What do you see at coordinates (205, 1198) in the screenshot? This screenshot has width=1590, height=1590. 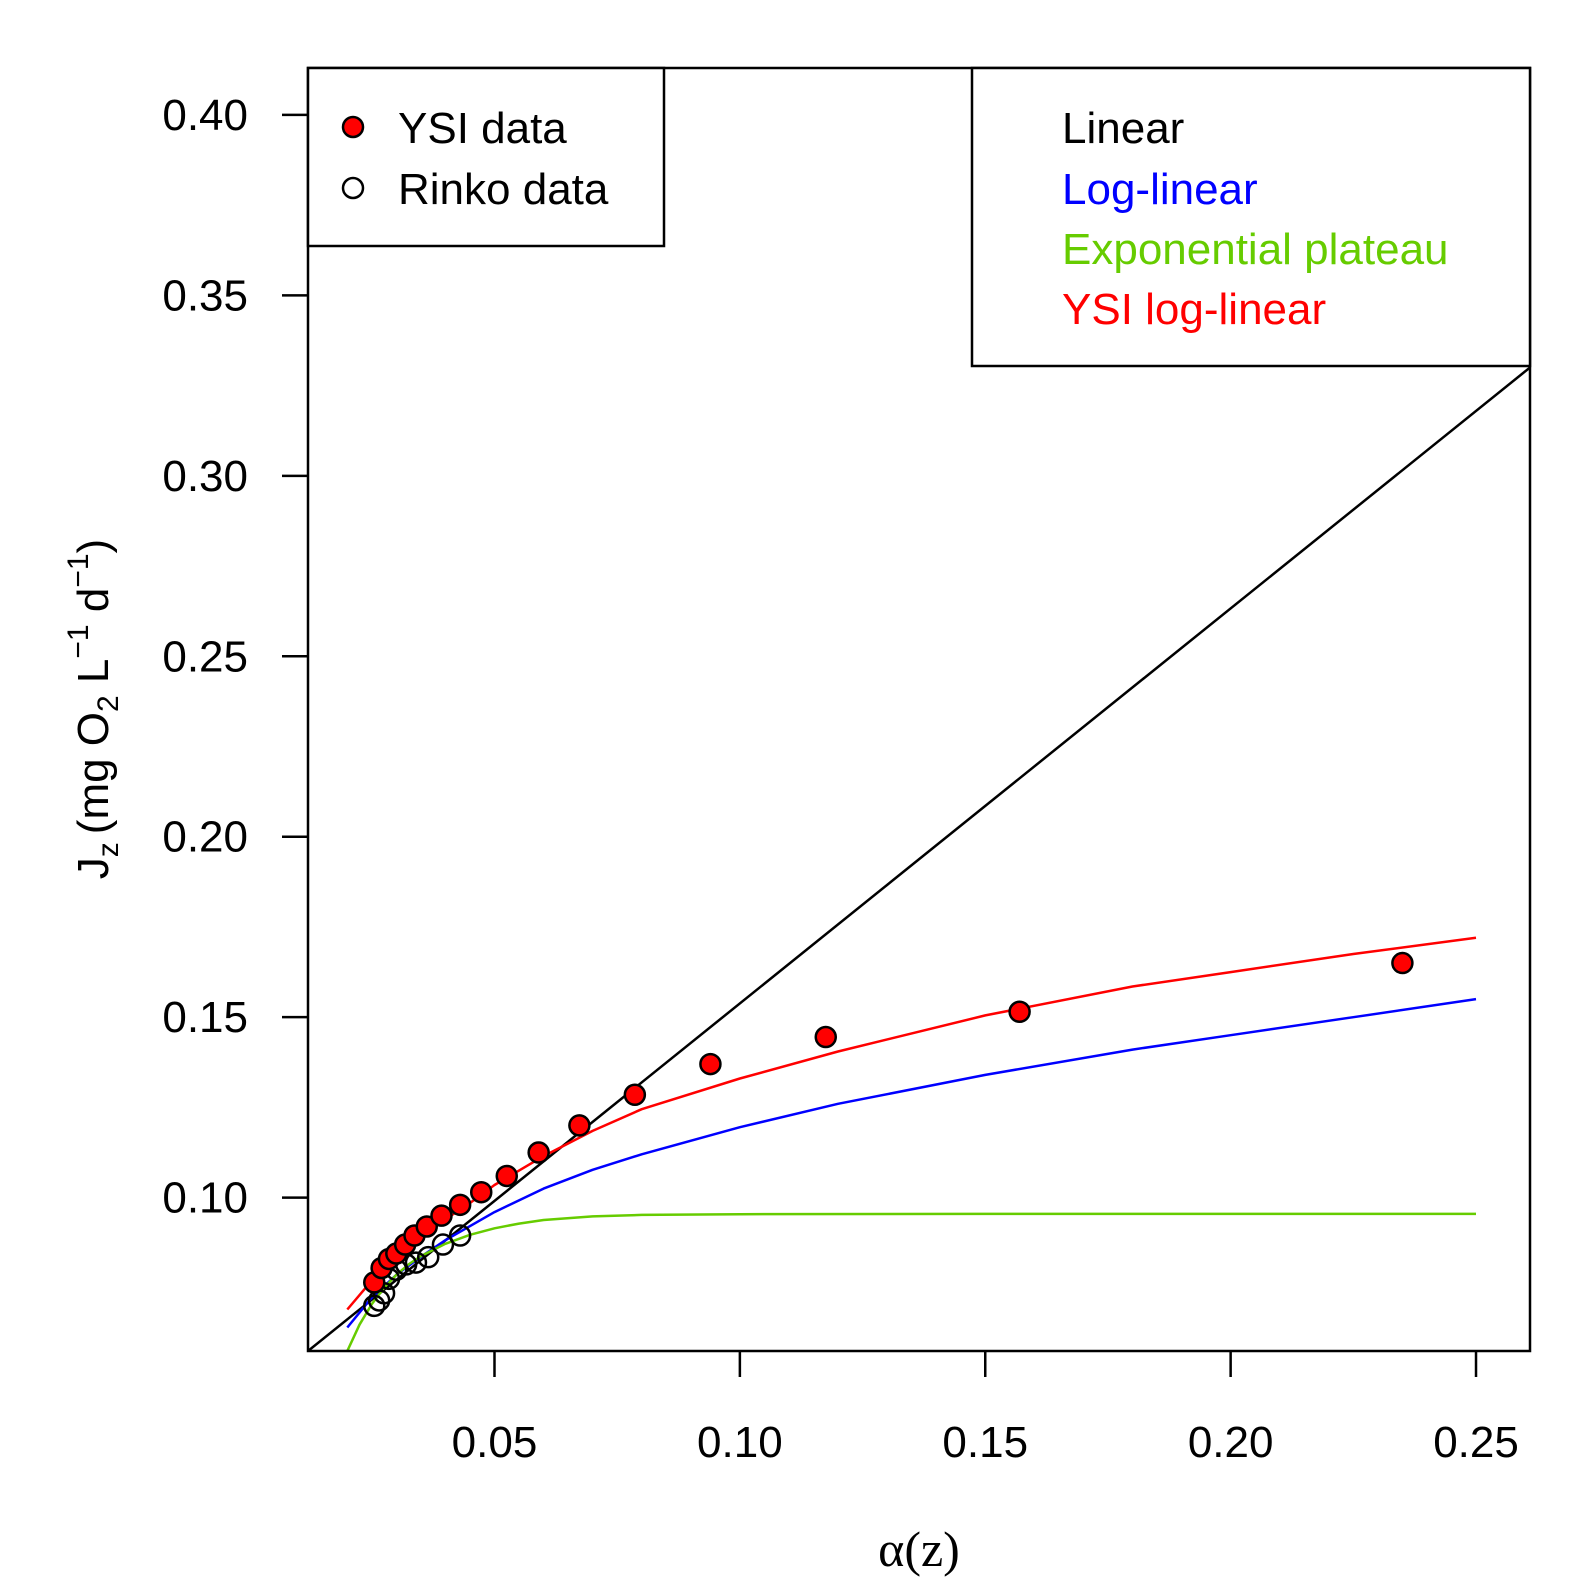 I see `y-tick-label-0: 0.10` at bounding box center [205, 1198].